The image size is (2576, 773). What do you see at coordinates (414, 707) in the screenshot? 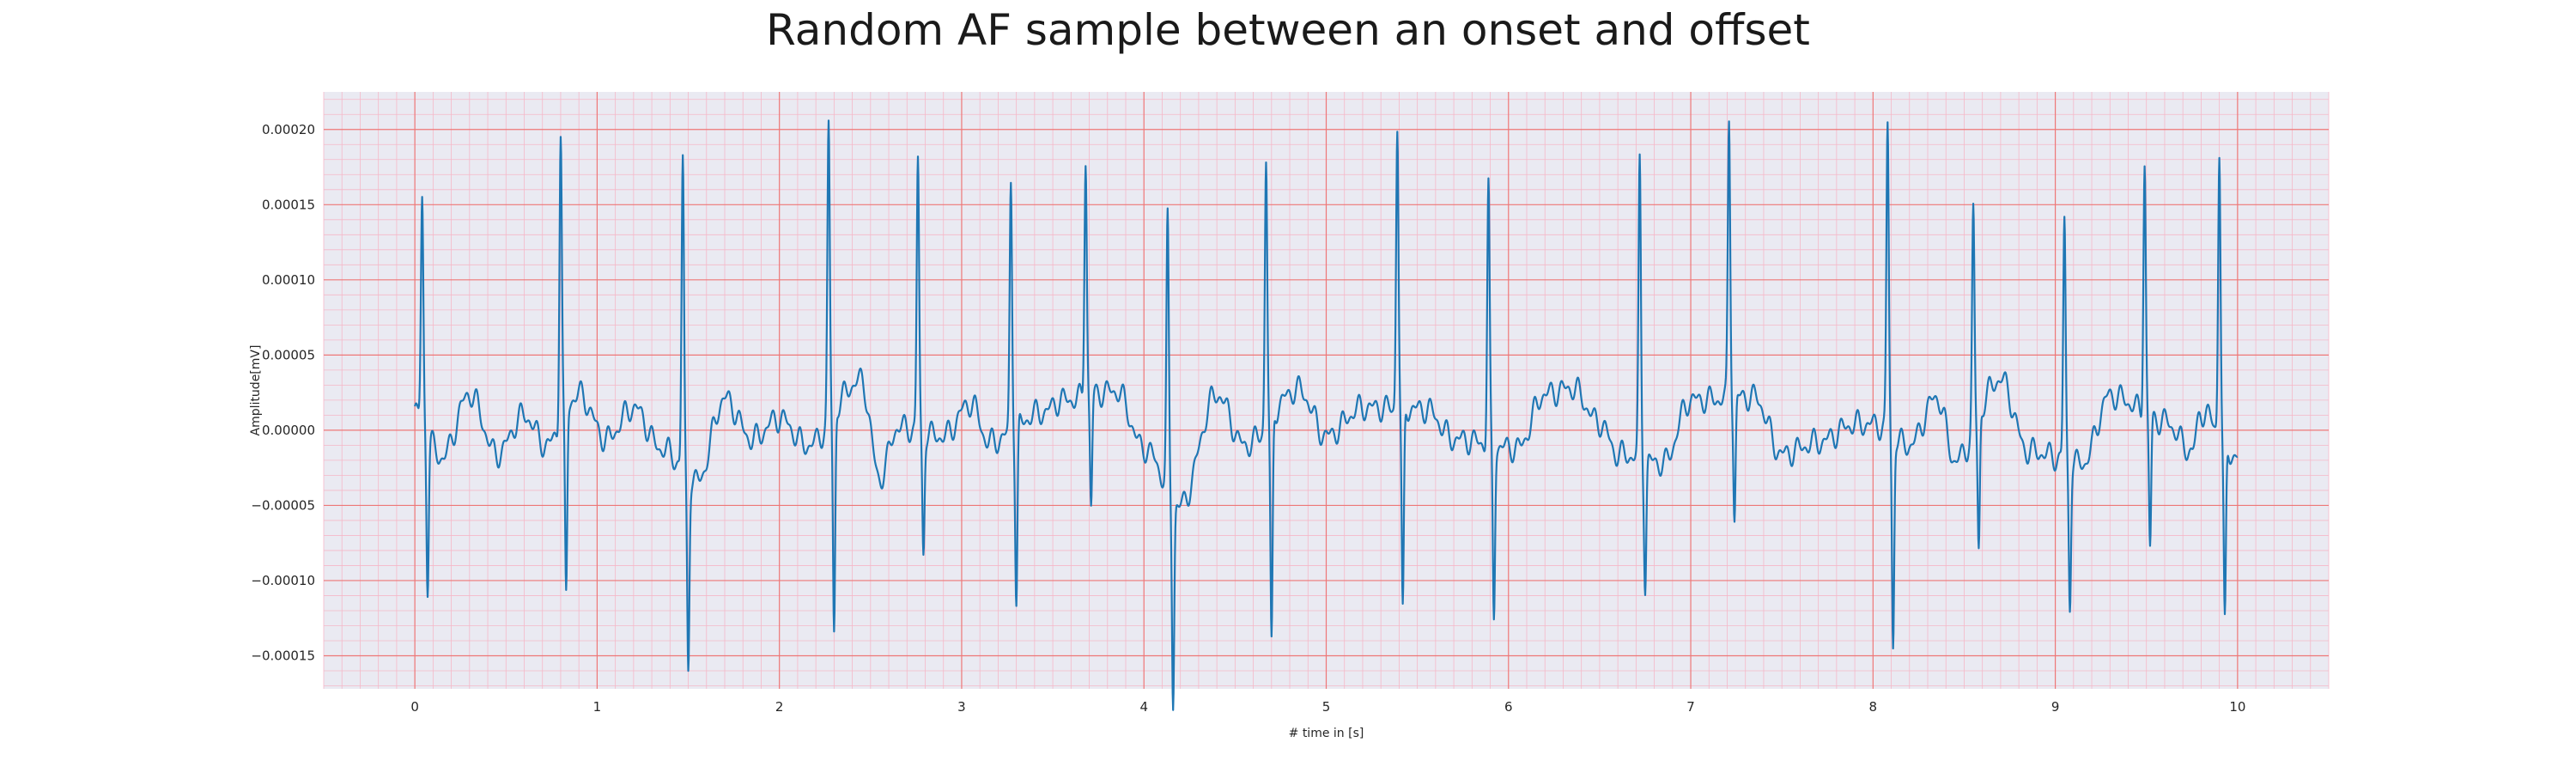
I see `x-tick-label: 0` at bounding box center [414, 707].